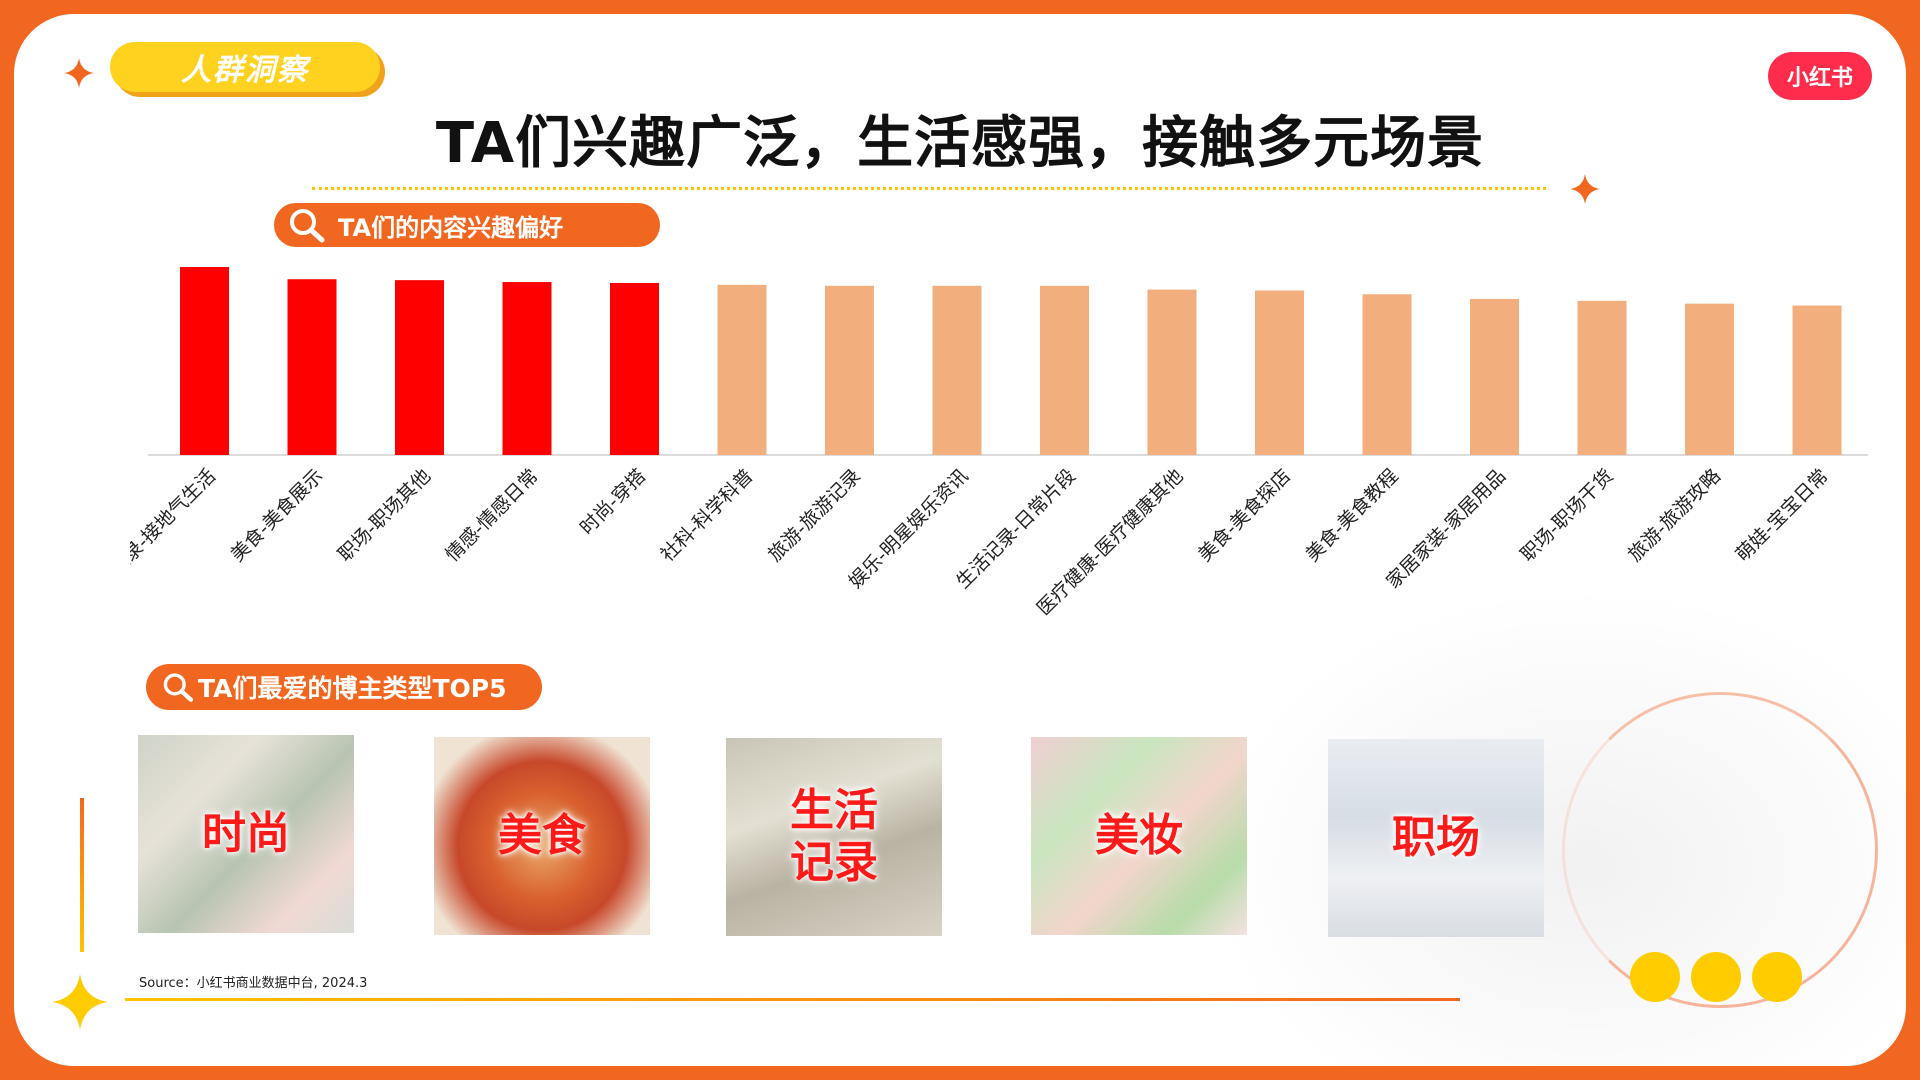 This screenshot has width=1920, height=1080. I want to click on blogger-card-workplace: 职场, so click(1436, 838).